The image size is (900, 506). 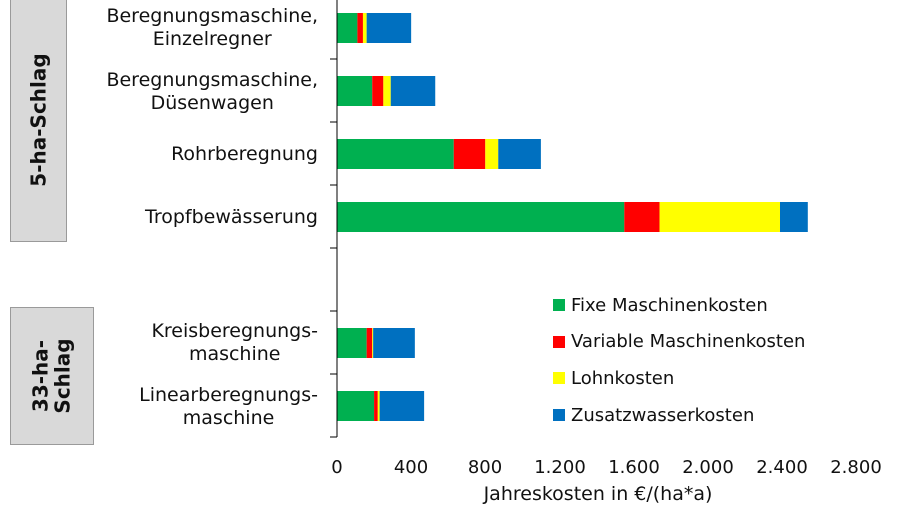 What do you see at coordinates (337, 467) in the screenshot?
I see `x-tick-label: 0` at bounding box center [337, 467].